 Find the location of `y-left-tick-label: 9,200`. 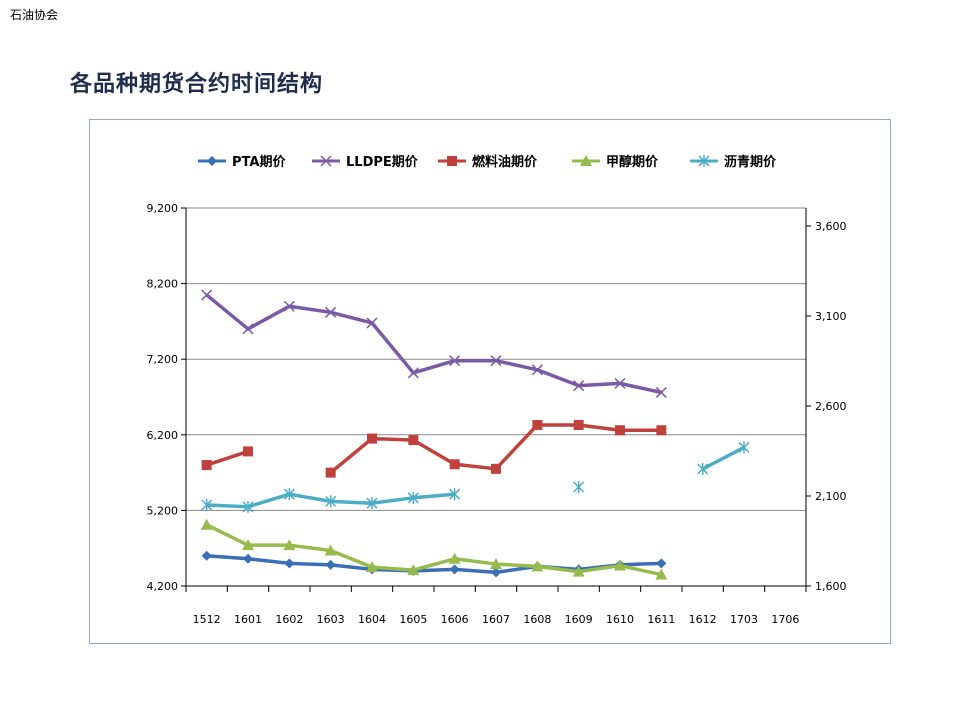

y-left-tick-label: 9,200 is located at coordinates (163, 208).